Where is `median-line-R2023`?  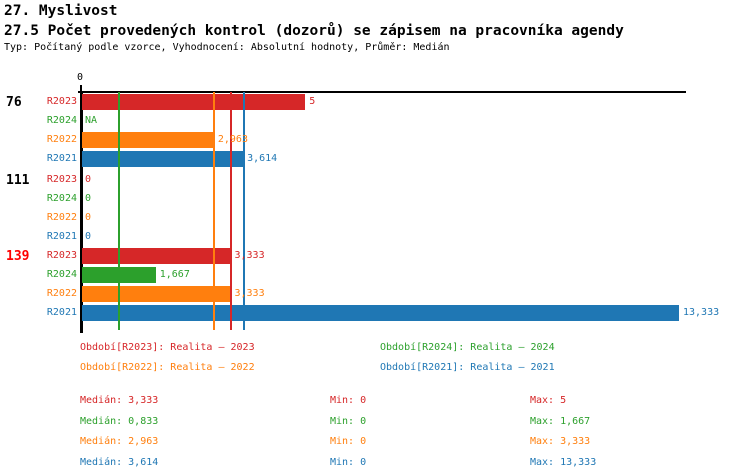 median-line-R2023 is located at coordinates (230, 211).